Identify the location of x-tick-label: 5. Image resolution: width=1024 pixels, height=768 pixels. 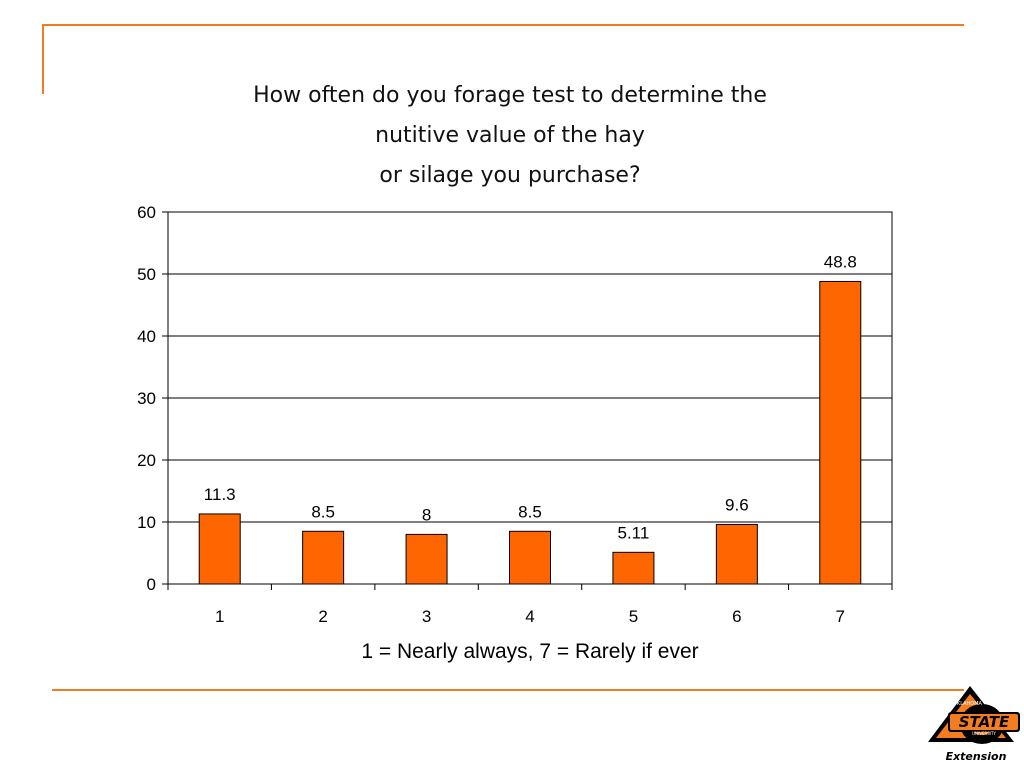
(633, 616).